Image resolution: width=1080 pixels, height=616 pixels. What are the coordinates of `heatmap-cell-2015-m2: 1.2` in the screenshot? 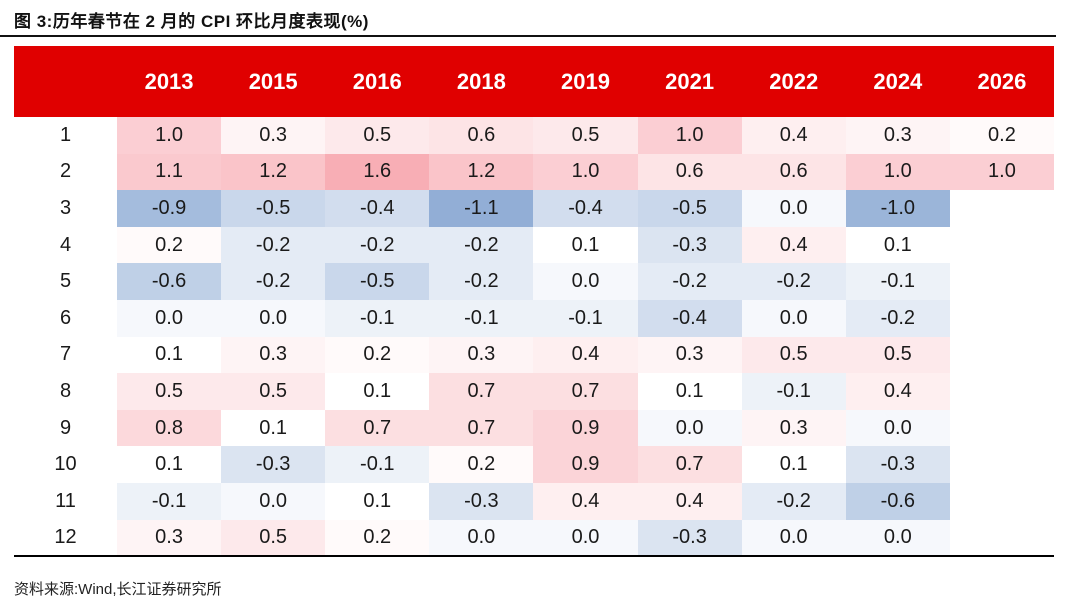 It's located at (273, 172).